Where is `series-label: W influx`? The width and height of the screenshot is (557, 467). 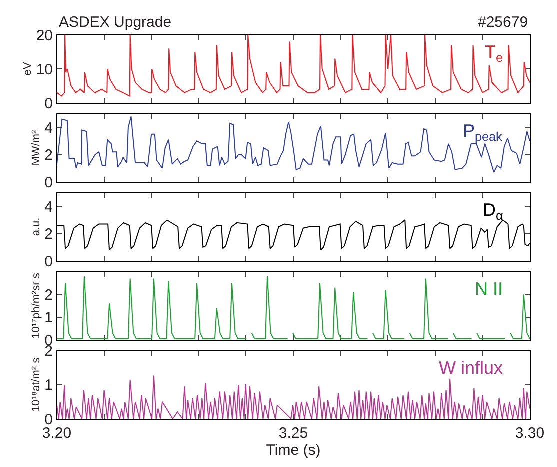
series-label: W influx is located at coordinates (471, 368).